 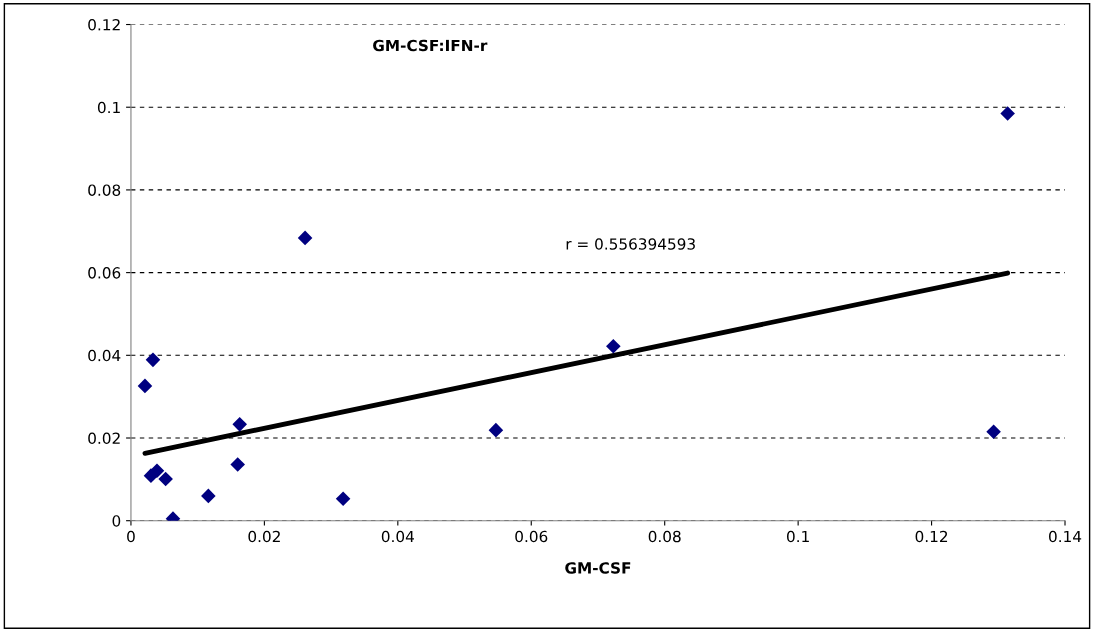 What do you see at coordinates (104, 273) in the screenshot?
I see `y-tick-label: 0.06` at bounding box center [104, 273].